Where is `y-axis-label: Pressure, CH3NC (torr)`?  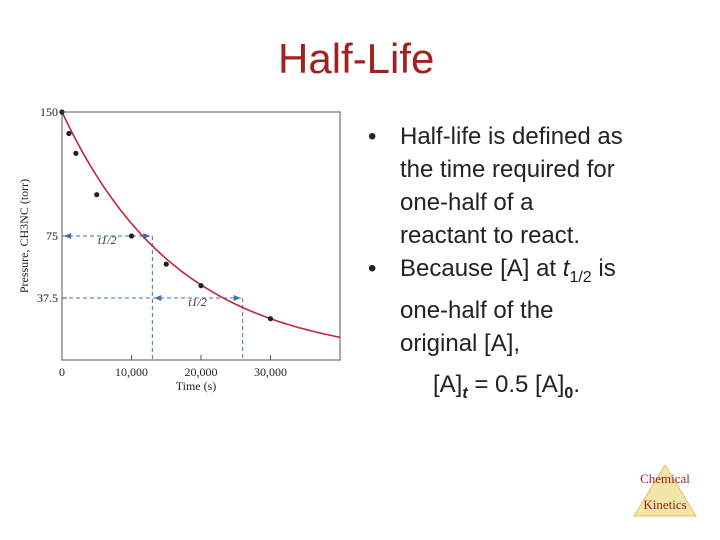 y-axis-label: Pressure, CH3NC (torr) is located at coordinates (24, 236).